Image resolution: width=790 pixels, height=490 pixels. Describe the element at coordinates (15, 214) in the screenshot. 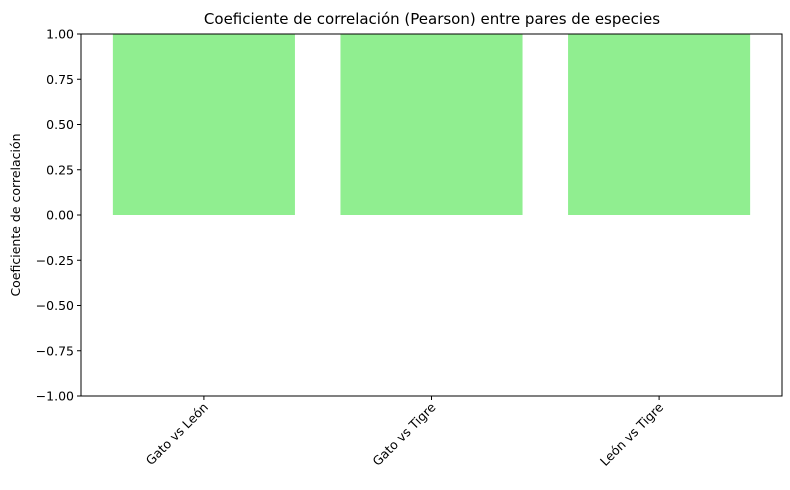

I see `y-axis-label: Coeficiente de correlación` at that location.